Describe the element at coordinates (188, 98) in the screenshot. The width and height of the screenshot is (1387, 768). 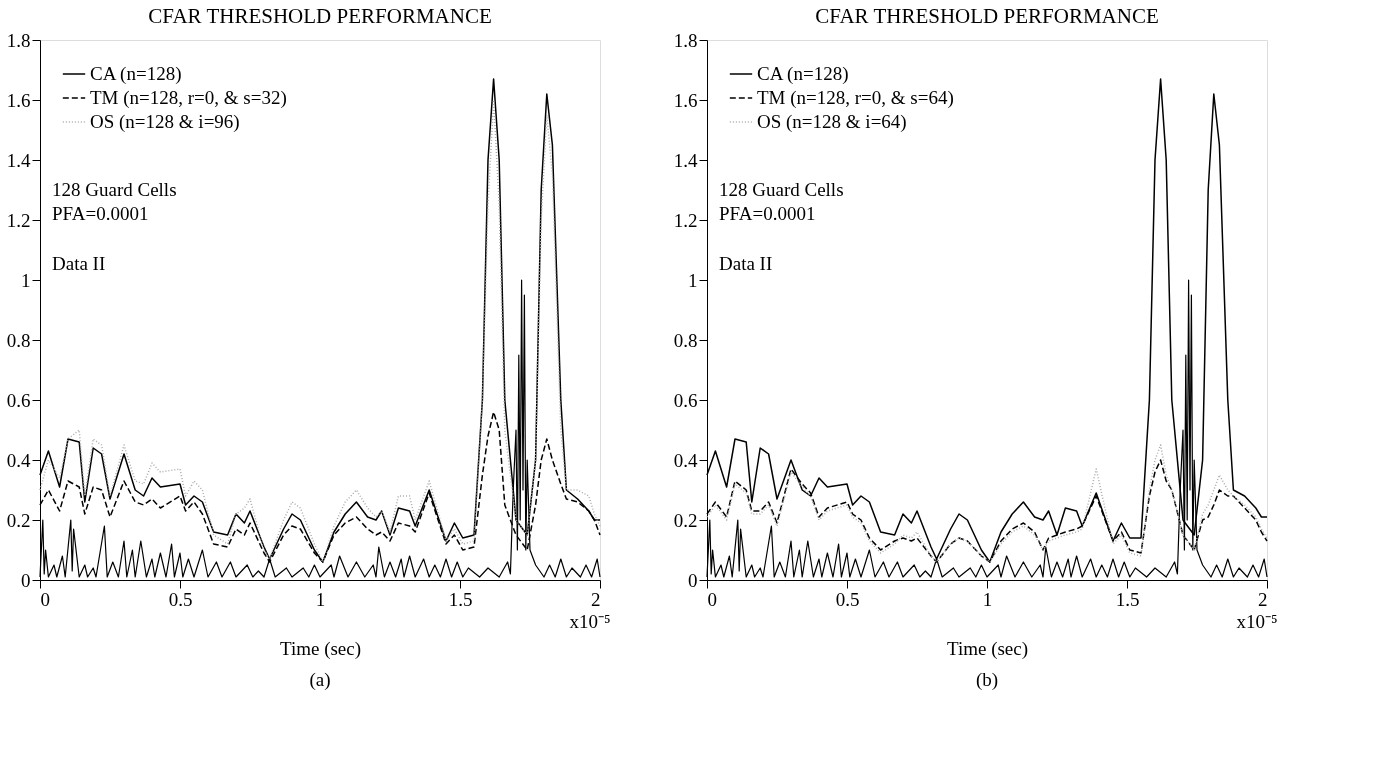
I see `legend-label: TM (n=128, r=0, & s=32)` at that location.